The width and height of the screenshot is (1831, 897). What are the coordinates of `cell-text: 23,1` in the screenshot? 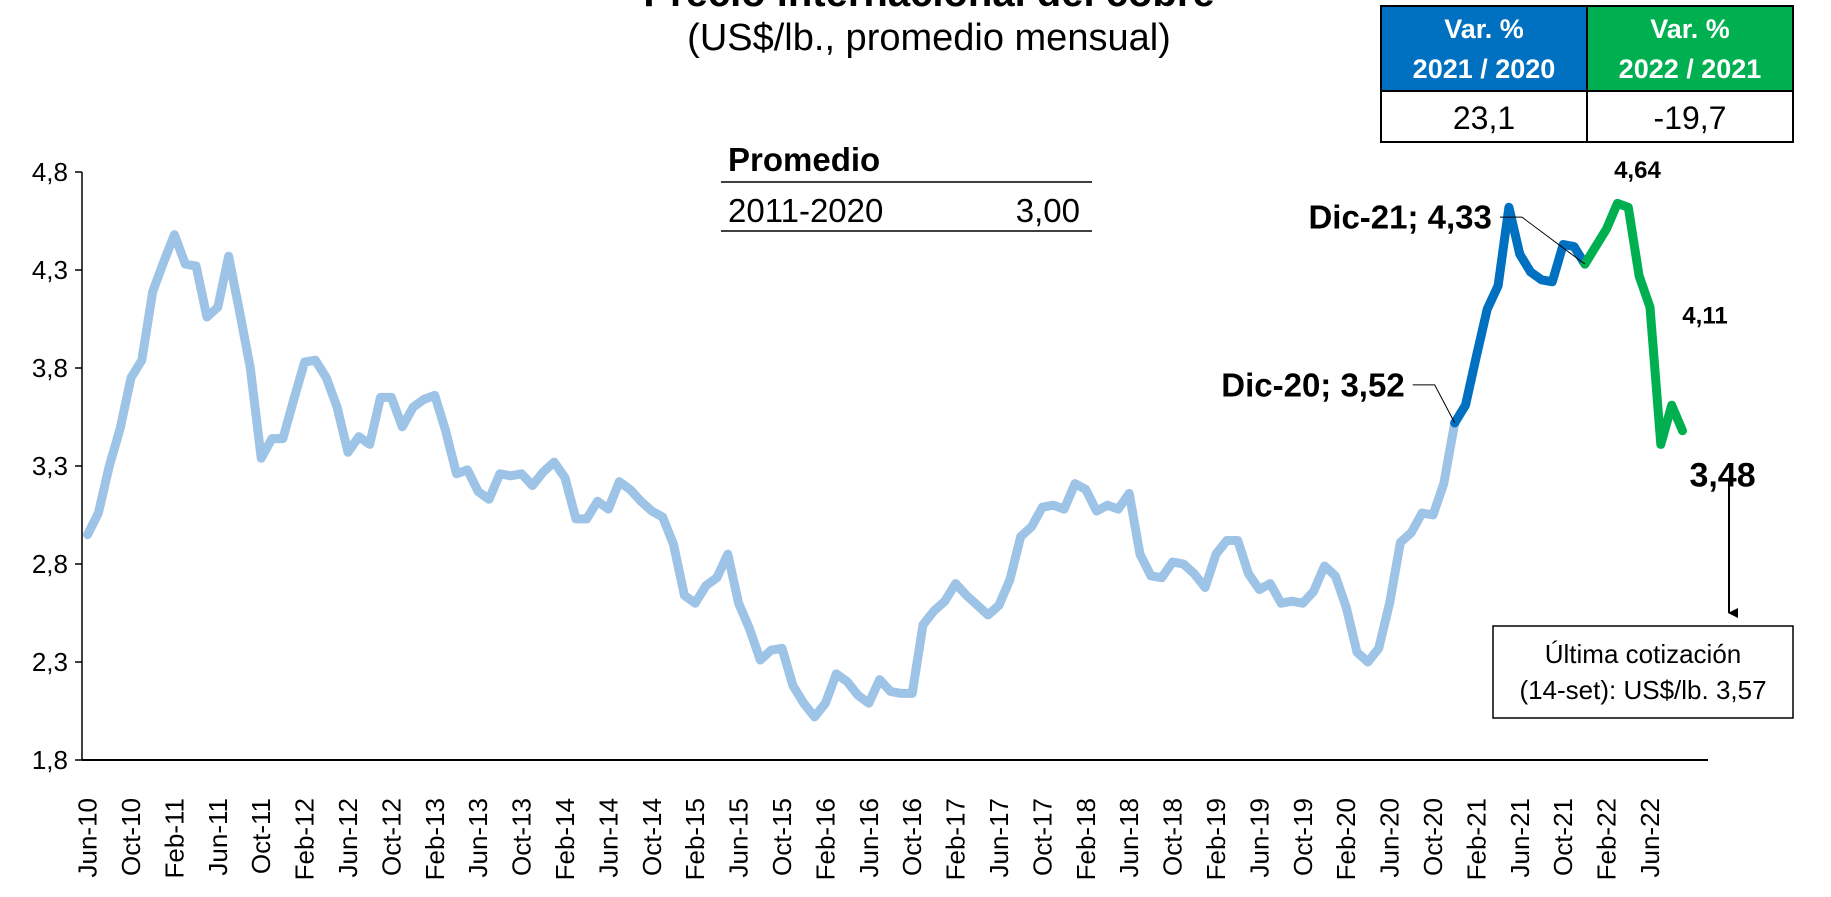 It's located at (1484, 118).